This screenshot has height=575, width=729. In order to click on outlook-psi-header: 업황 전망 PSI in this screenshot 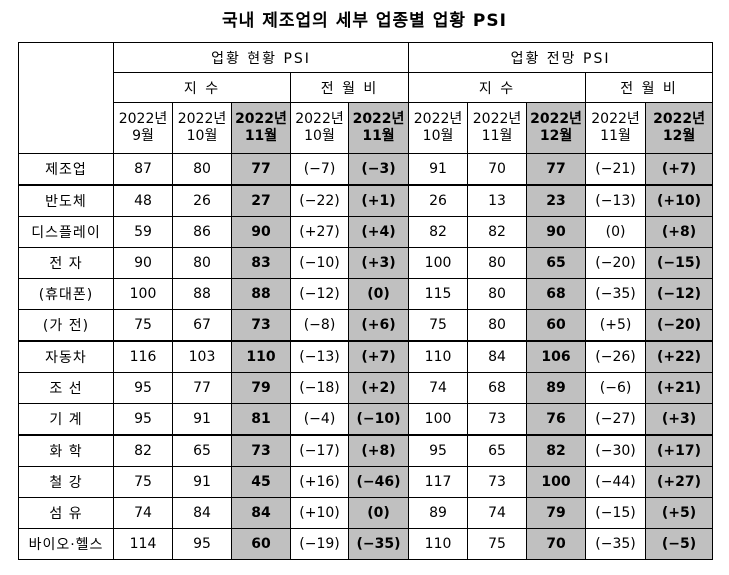, I will do `click(561, 57)`.